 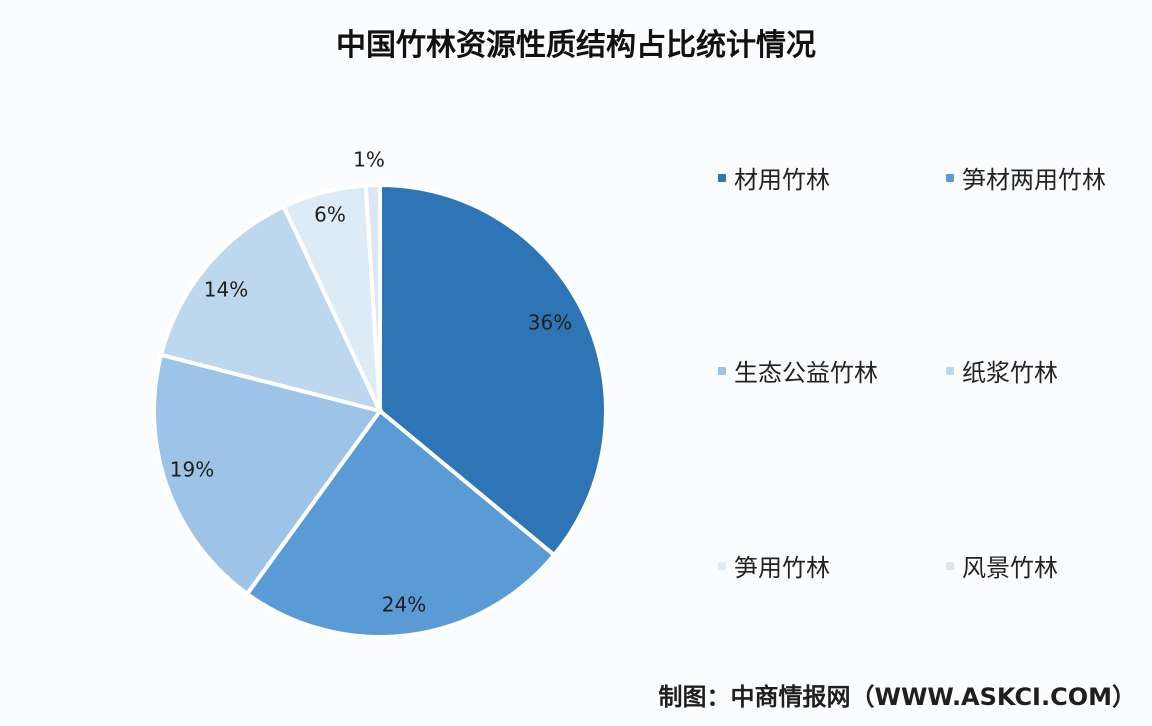 What do you see at coordinates (493, 370) in the screenshot?
I see `pie-slice-材用竹林` at bounding box center [493, 370].